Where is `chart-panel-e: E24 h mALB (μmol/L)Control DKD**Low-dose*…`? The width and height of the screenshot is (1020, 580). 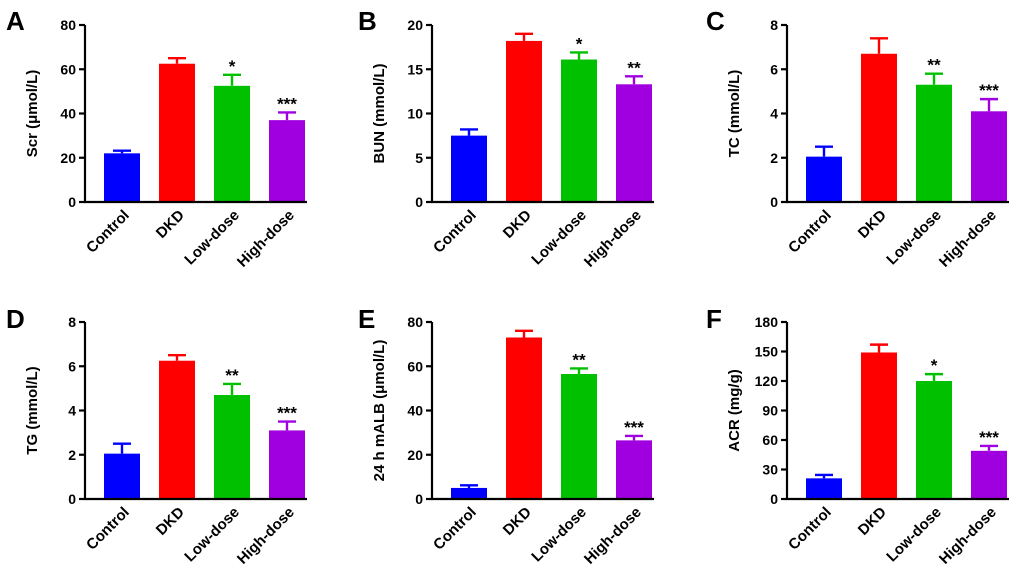 chart-panel-e: E24 h mALB (μmol/L)Control DKD**Low-dose*… is located at coordinates (506, 436).